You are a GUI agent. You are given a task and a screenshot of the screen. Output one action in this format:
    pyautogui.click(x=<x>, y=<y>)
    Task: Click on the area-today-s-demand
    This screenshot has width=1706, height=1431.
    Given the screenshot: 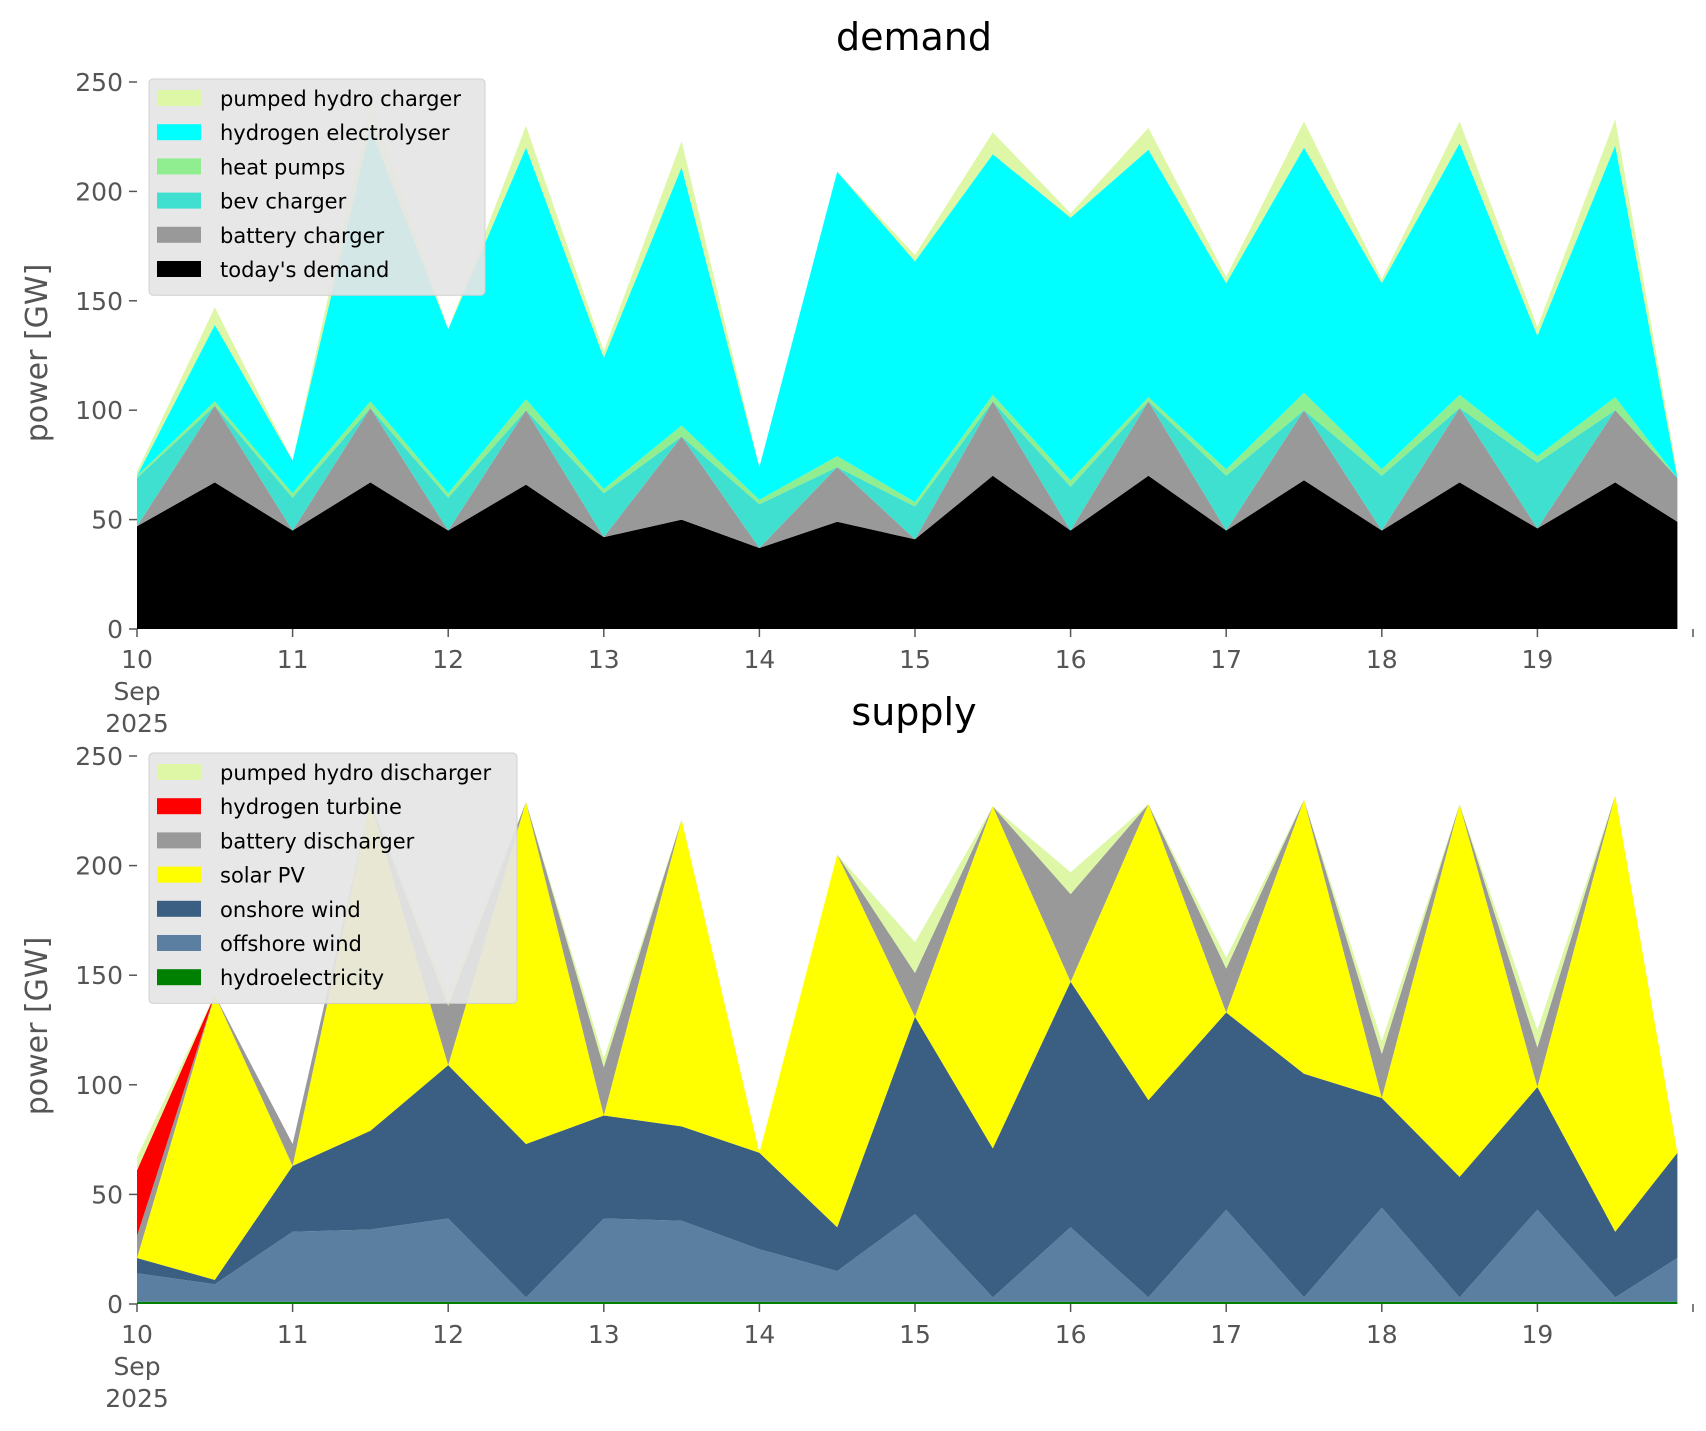 What is the action you would take?
    pyautogui.click(x=907, y=552)
    